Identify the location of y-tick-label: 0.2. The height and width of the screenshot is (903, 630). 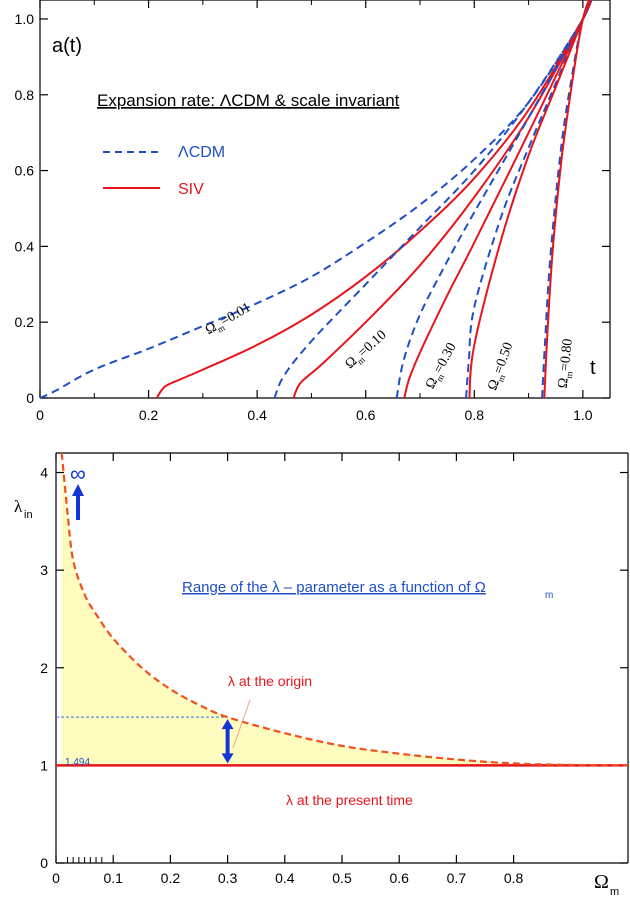
(25, 322).